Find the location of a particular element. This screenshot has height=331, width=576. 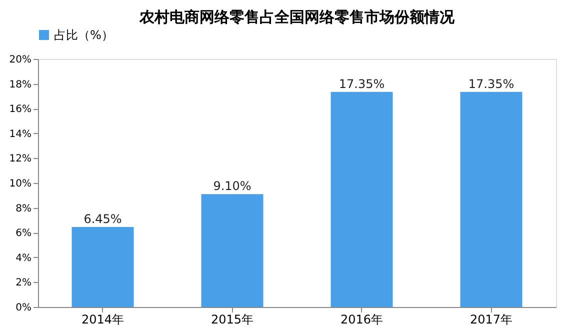

y-tick-label: 6% is located at coordinates (24, 234).